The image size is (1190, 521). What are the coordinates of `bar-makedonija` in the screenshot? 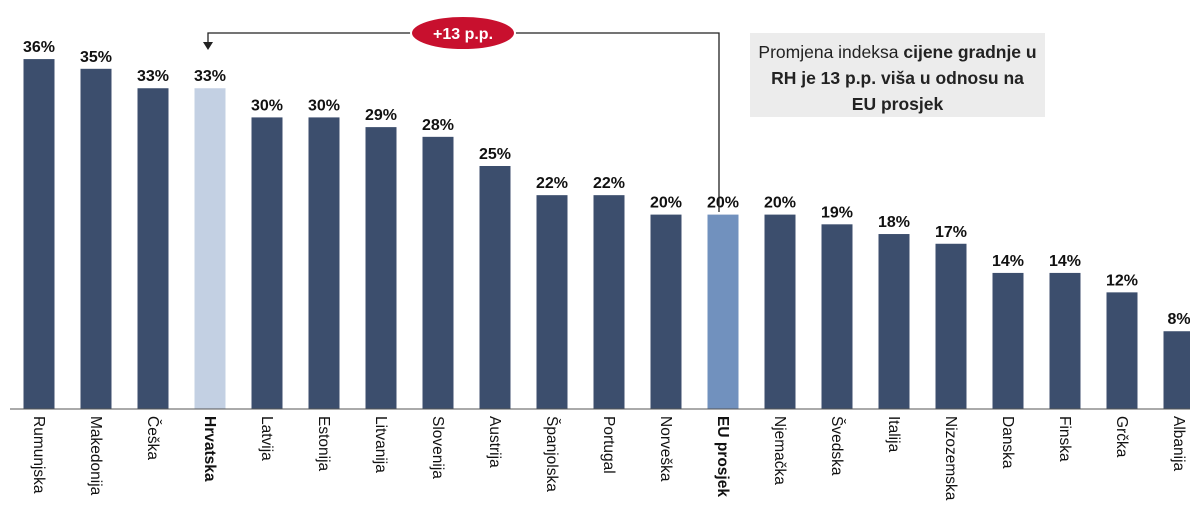 It's located at (96, 239).